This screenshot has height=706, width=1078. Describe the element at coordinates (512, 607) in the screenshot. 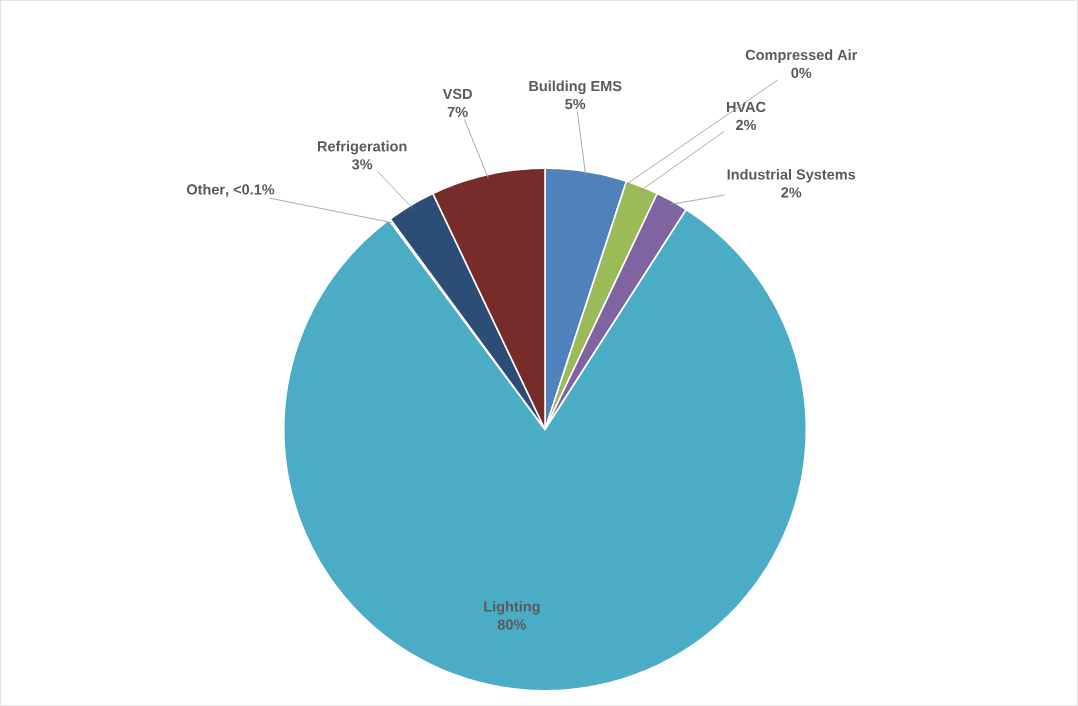

I see `slice-label: Lighting` at that location.